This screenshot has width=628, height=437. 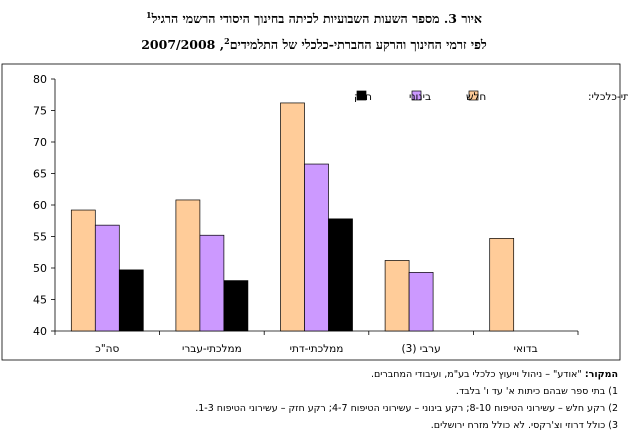 What do you see at coordinates (526, 349) in the screenshot?
I see `x-tick-label: בדואי` at bounding box center [526, 349].